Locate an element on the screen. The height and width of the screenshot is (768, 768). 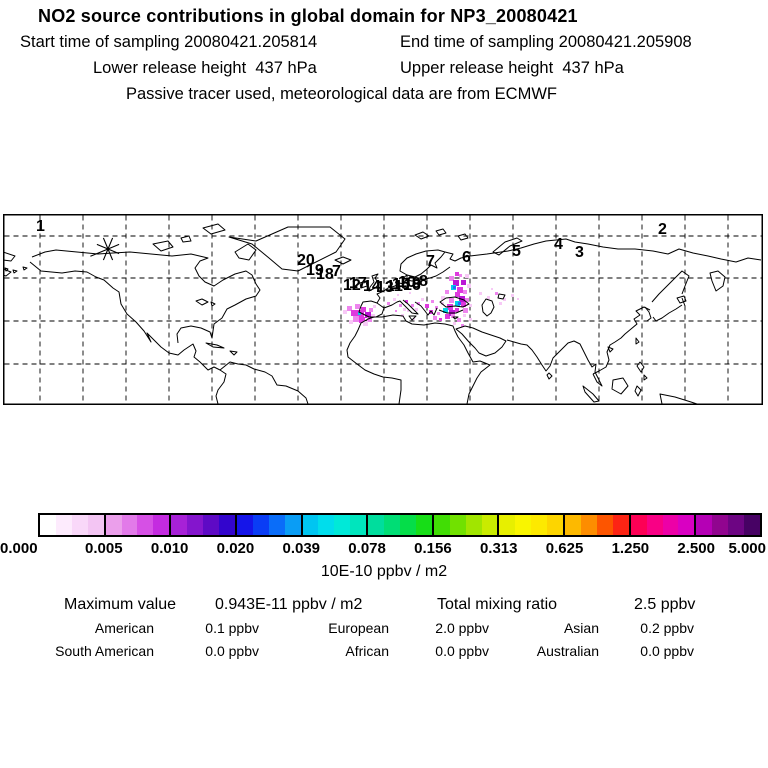
colorbar-tick-label: 0.000 is located at coordinates (19, 548).